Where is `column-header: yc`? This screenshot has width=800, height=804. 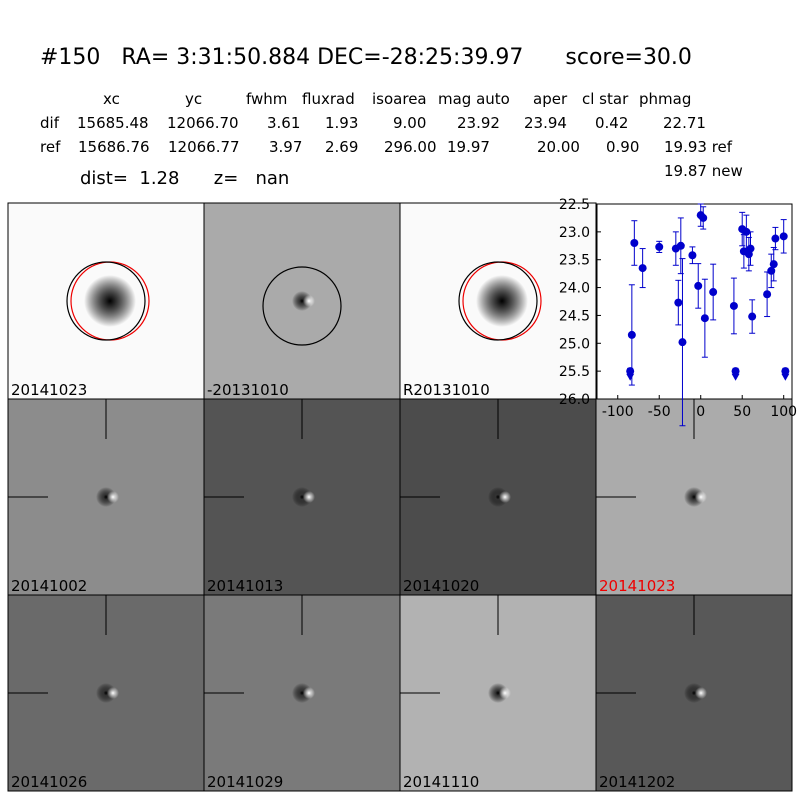 column-header: yc is located at coordinates (193, 99).